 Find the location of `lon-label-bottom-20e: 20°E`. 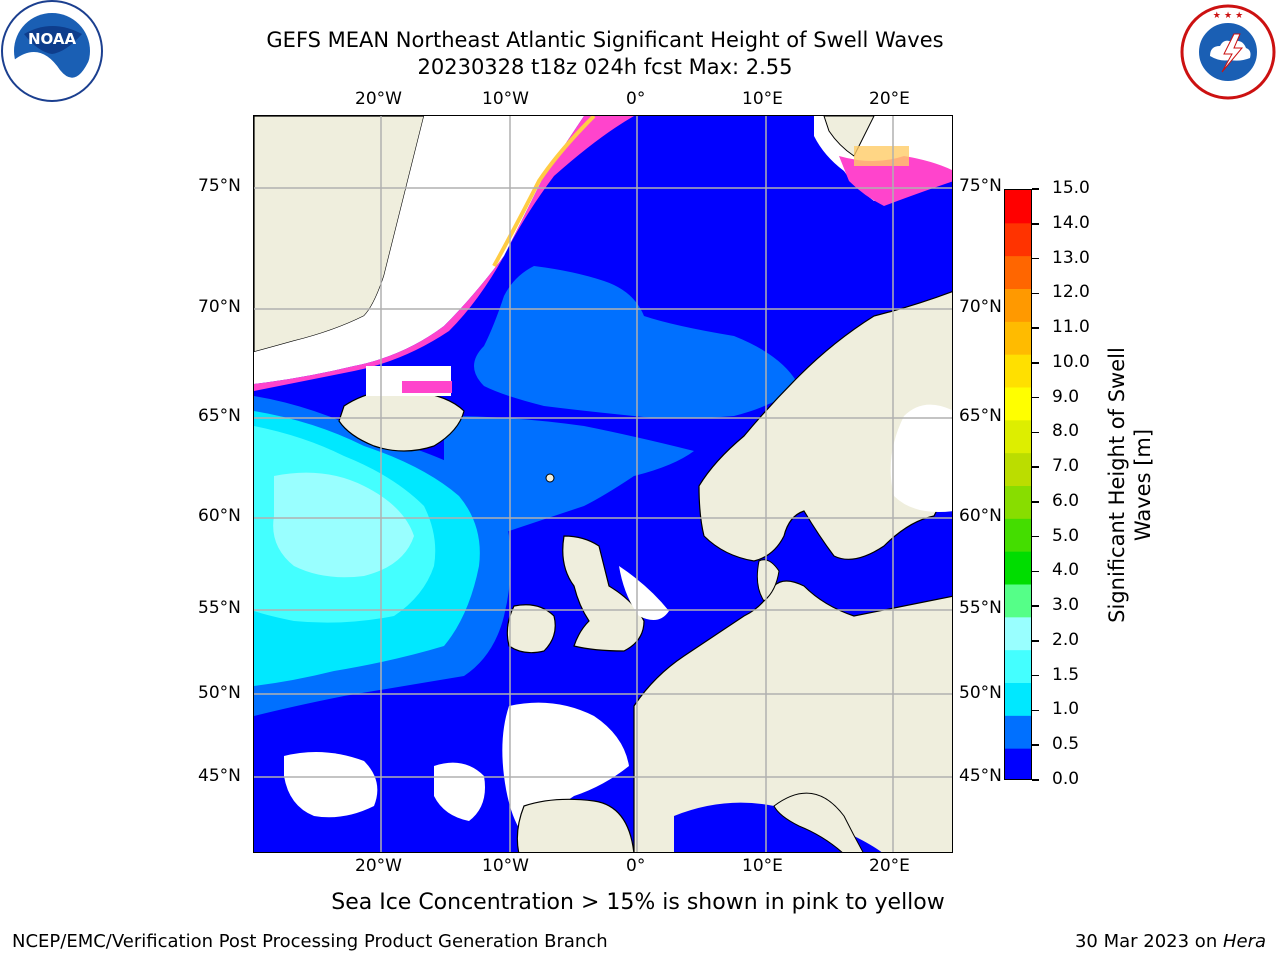

lon-label-bottom-20e: 20°E is located at coordinates (889, 866).